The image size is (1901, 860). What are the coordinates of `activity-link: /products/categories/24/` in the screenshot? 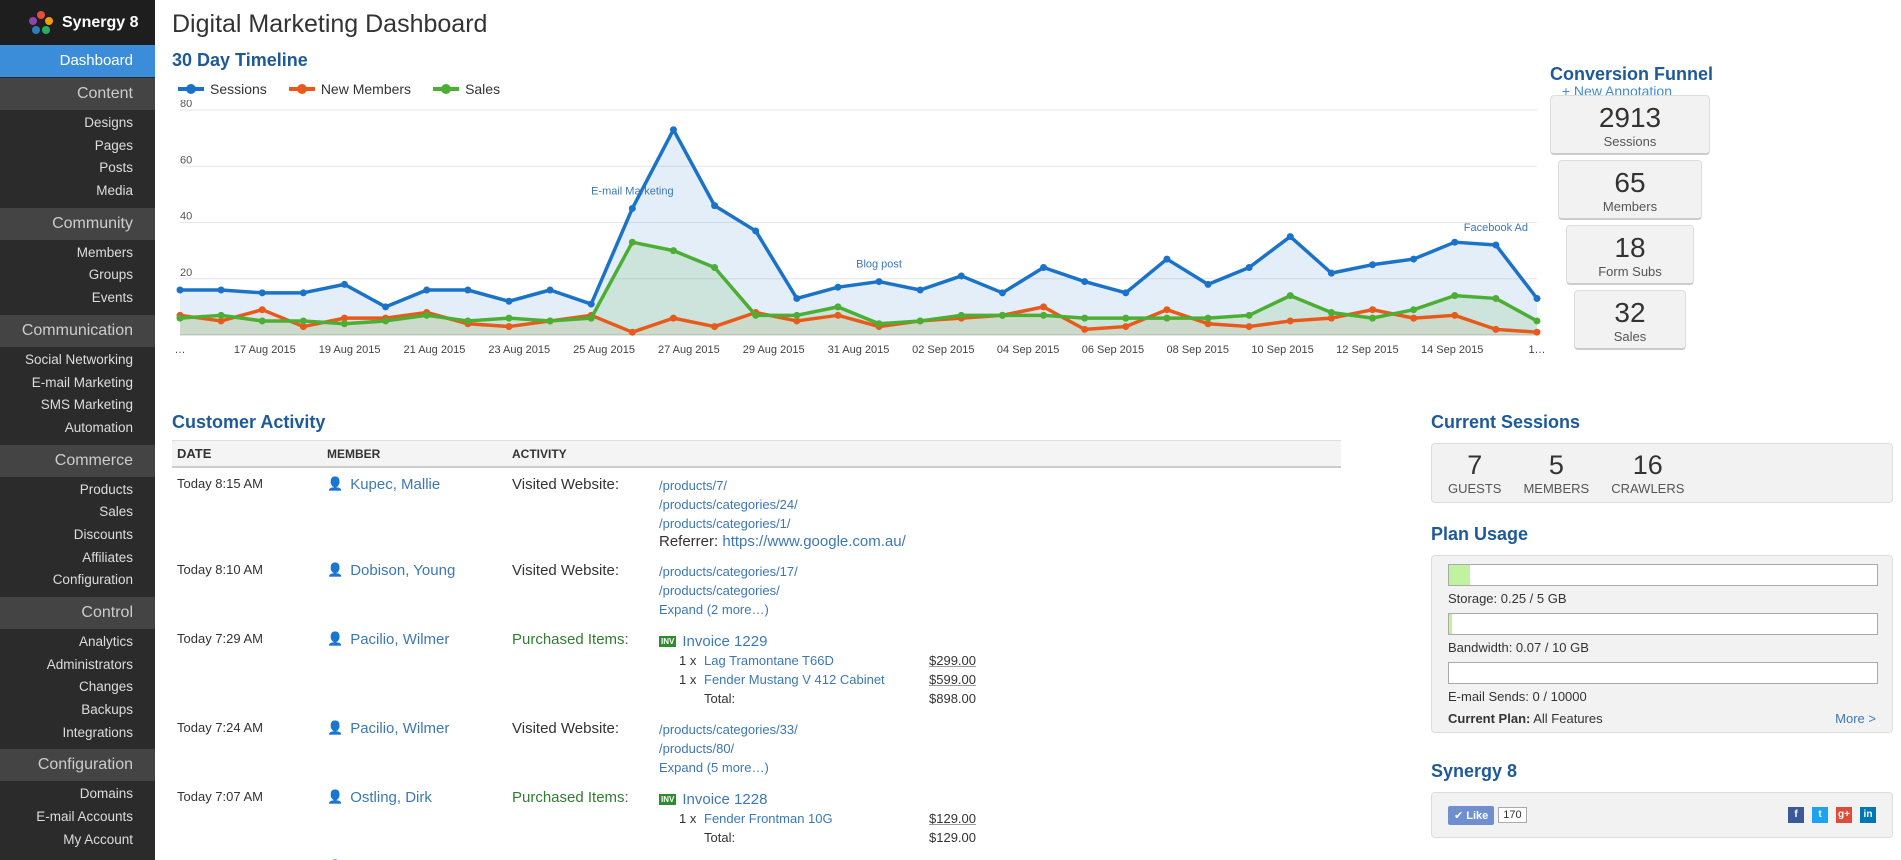 It's located at (728, 504).